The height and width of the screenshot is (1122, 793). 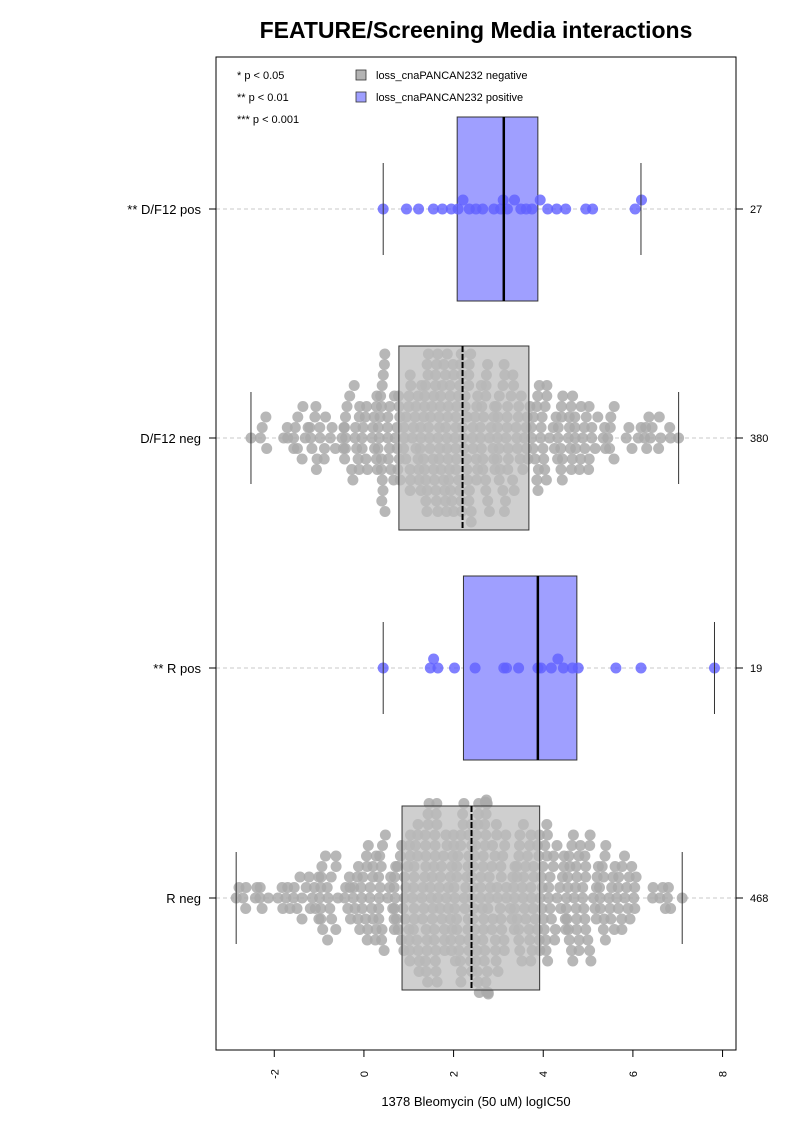 I want to click on significance-key: * p < 0.05 ** p < 0.01 *** p < 0.001, so click(x=268, y=98).